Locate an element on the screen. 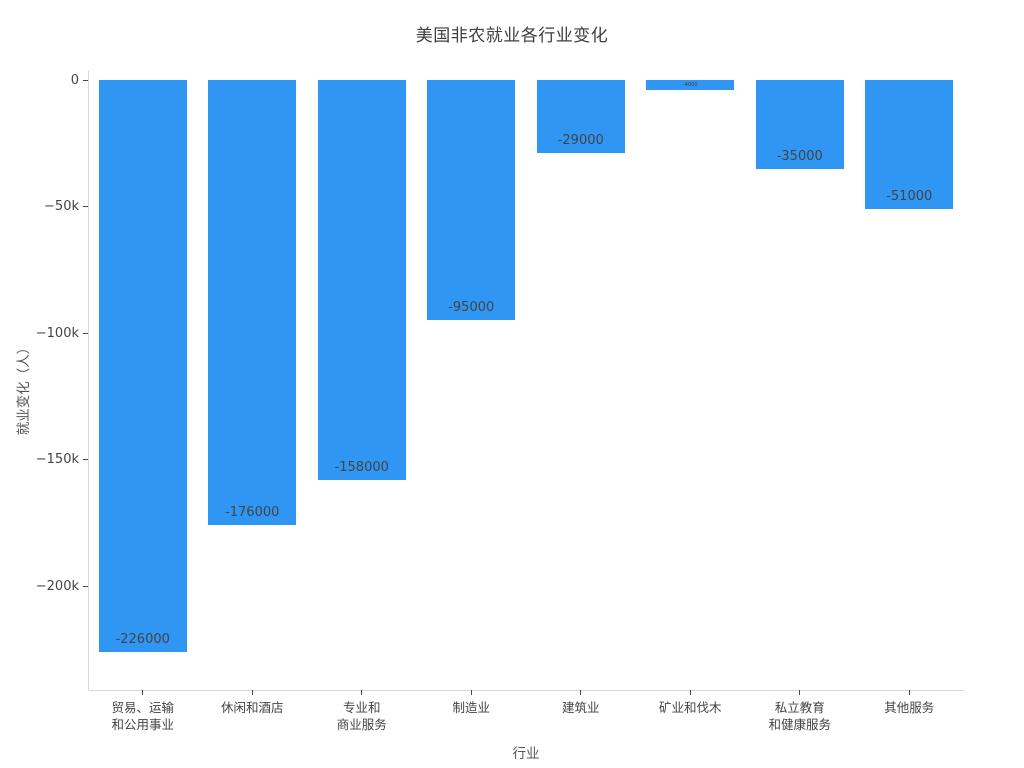 Image resolution: width=1024 pixels, height=768 pixels. bar: -4000 is located at coordinates (690, 85).